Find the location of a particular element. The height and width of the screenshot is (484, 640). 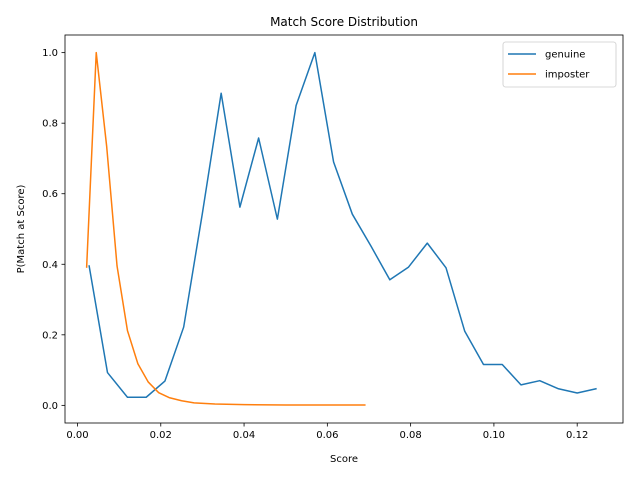

y-tick-label: 0.2 is located at coordinates (50, 335).